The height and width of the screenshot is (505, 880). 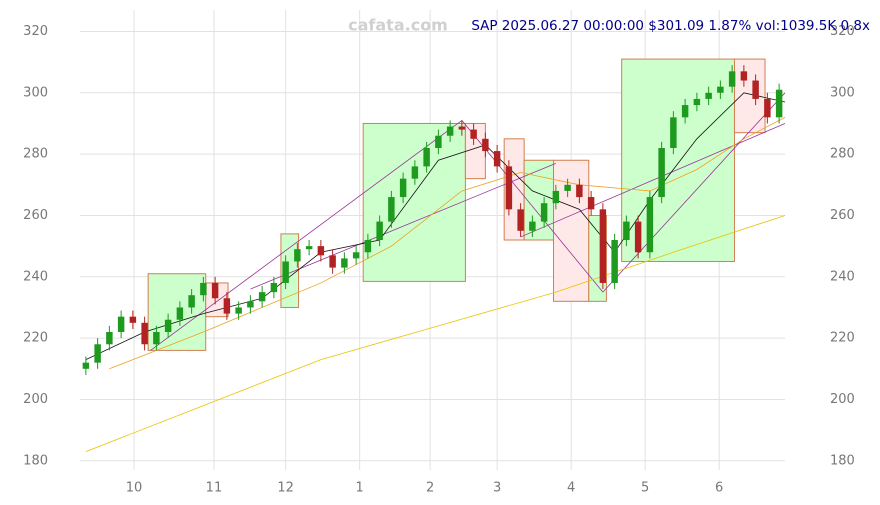 What do you see at coordinates (398, 25) in the screenshot?
I see `watermark: cafata.com` at bounding box center [398, 25].